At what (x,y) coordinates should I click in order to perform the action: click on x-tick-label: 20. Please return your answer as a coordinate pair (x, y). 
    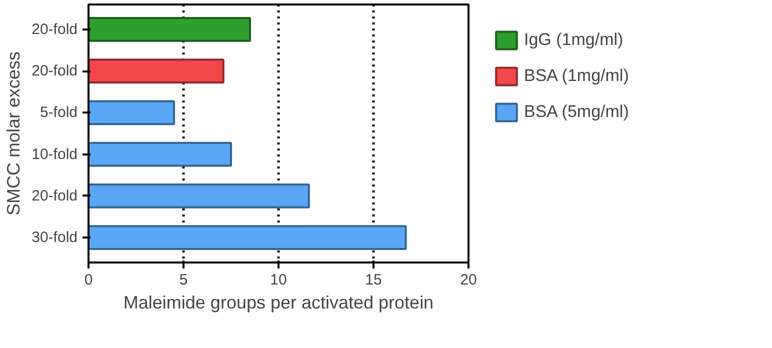
    Looking at the image, I should click on (468, 280).